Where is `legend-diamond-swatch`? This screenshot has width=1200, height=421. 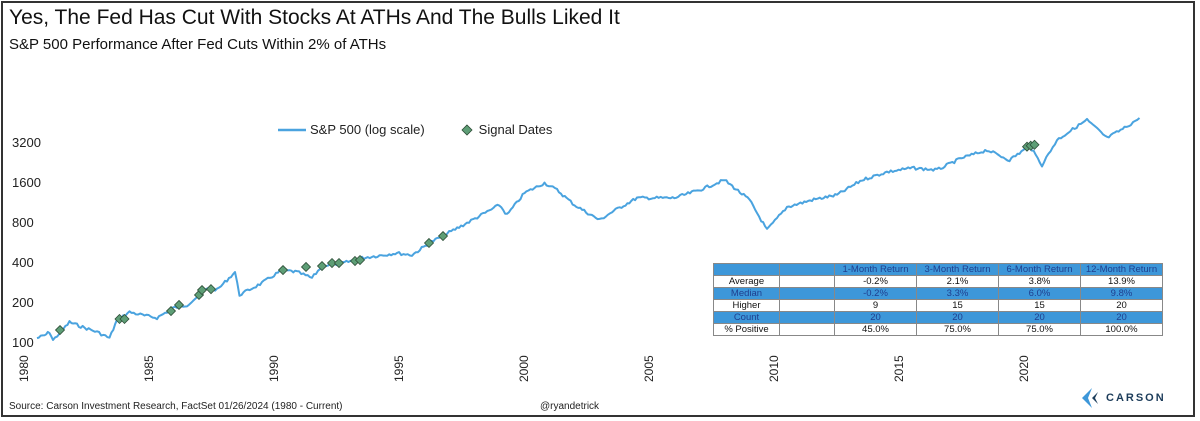
legend-diamond-swatch is located at coordinates (467, 129).